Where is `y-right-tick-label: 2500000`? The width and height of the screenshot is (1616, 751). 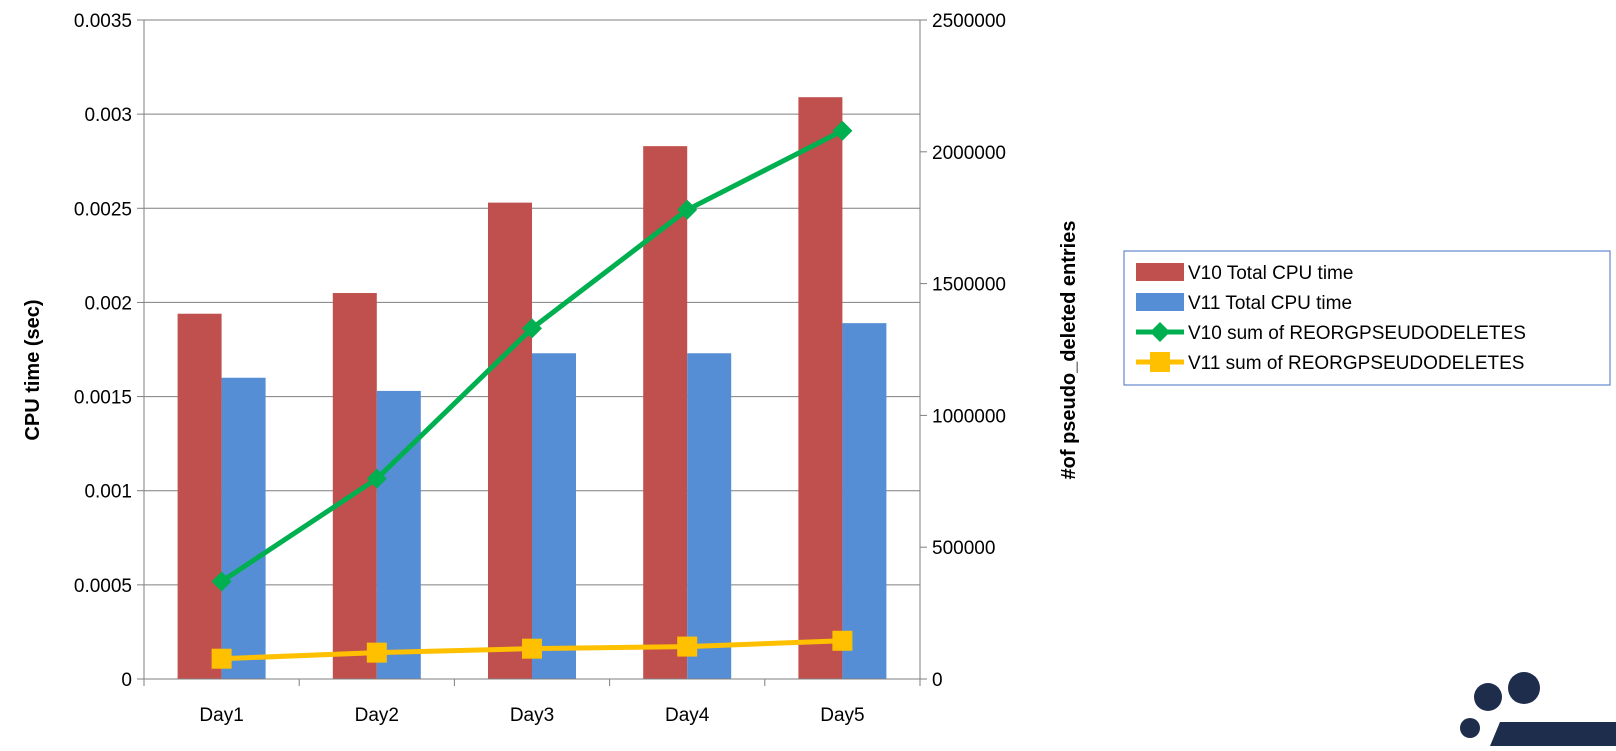
y-right-tick-label: 2500000 is located at coordinates (969, 21).